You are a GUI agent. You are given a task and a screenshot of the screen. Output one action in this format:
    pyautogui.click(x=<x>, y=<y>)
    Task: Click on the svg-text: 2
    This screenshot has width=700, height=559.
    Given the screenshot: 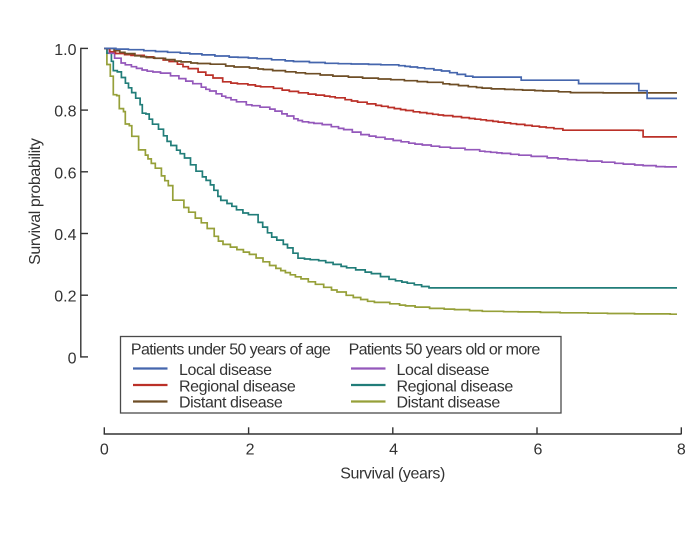 What is the action you would take?
    pyautogui.click(x=250, y=450)
    